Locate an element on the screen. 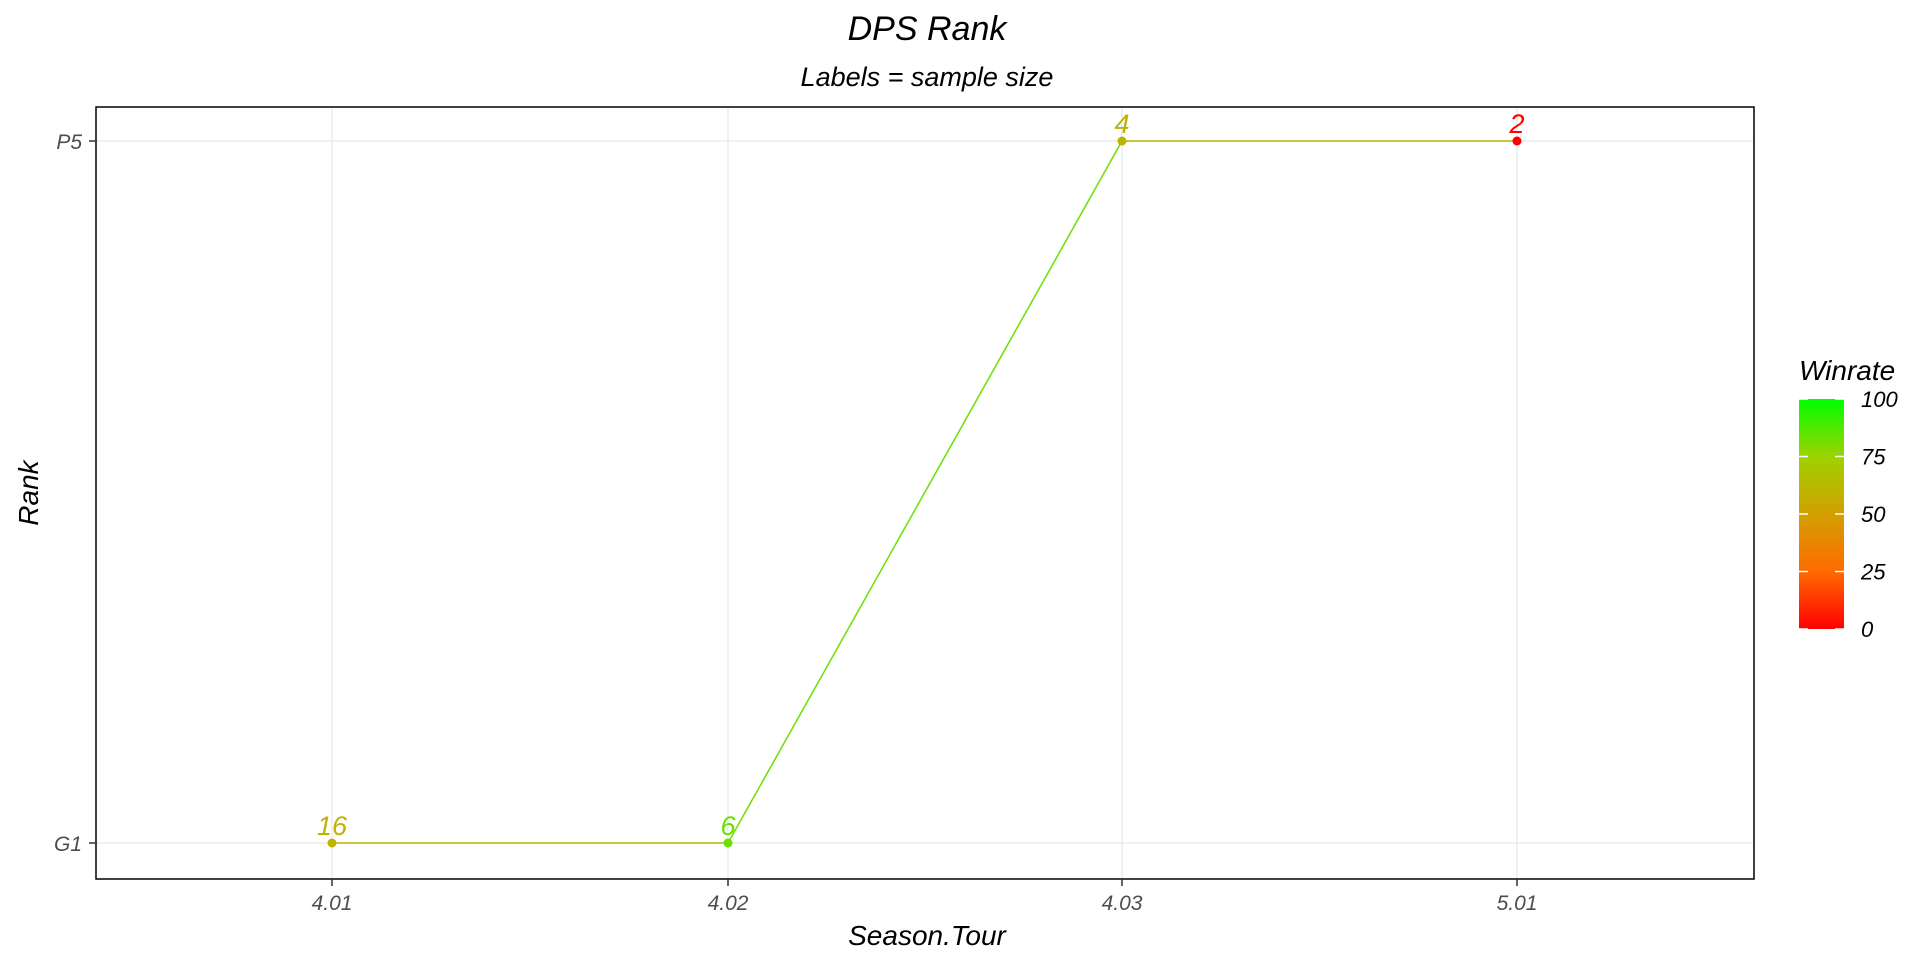 This screenshot has height=960, width=1920. legend: Winrate 100 75 50 25 0 is located at coordinates (1848, 498).